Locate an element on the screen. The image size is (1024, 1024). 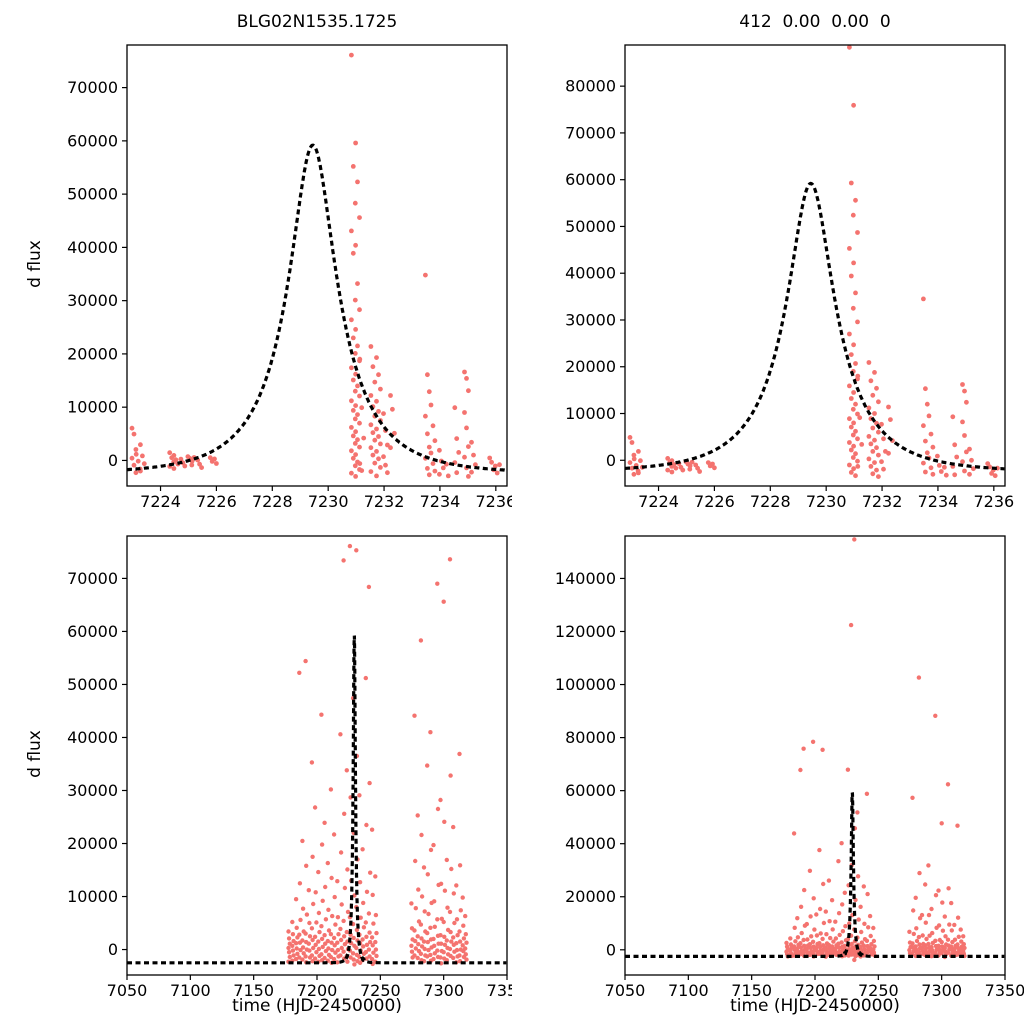
y-tick-label: 30000 is located at coordinates (590, 319).